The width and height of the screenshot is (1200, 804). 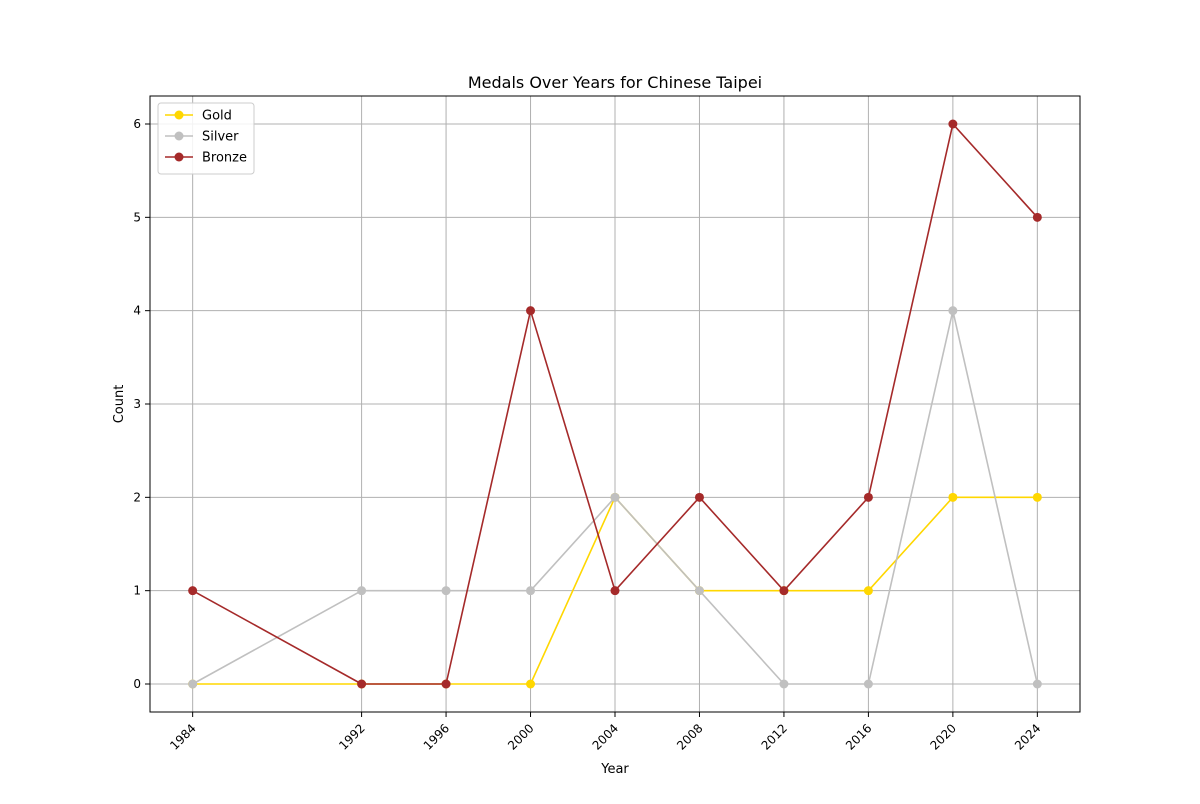 I want to click on legend-item-bronze: Bronze, so click(x=206, y=158).